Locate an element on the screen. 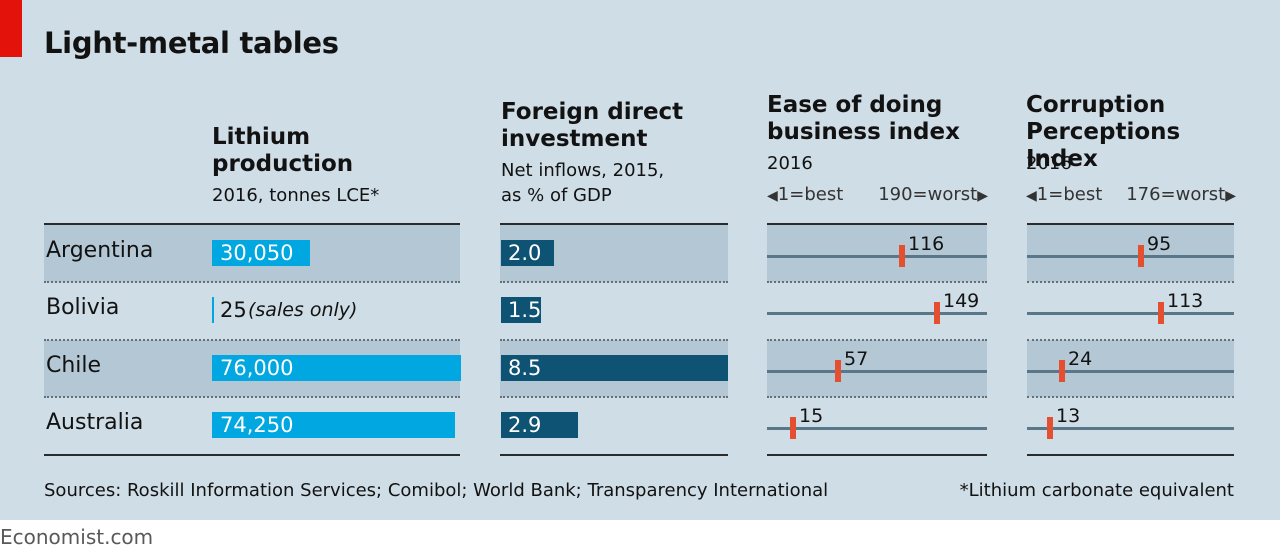  footnote: *Lithium carbonate equivalent is located at coordinates (1096, 490).